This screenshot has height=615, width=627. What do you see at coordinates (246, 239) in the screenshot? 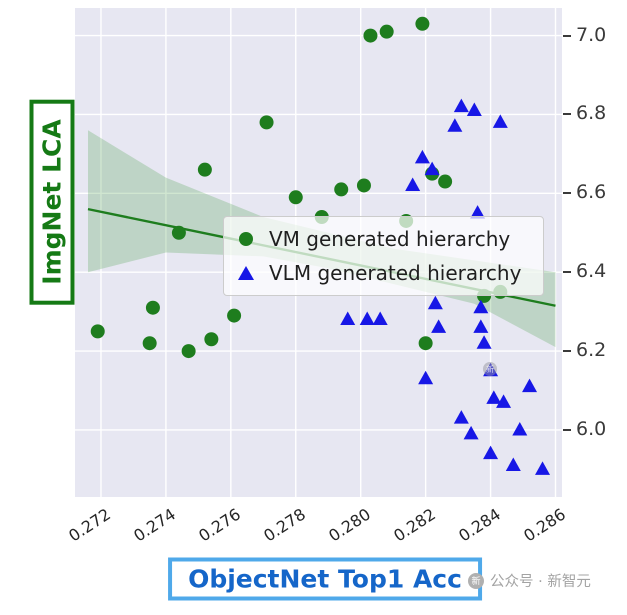
I see `circle-marker-icon` at bounding box center [246, 239].